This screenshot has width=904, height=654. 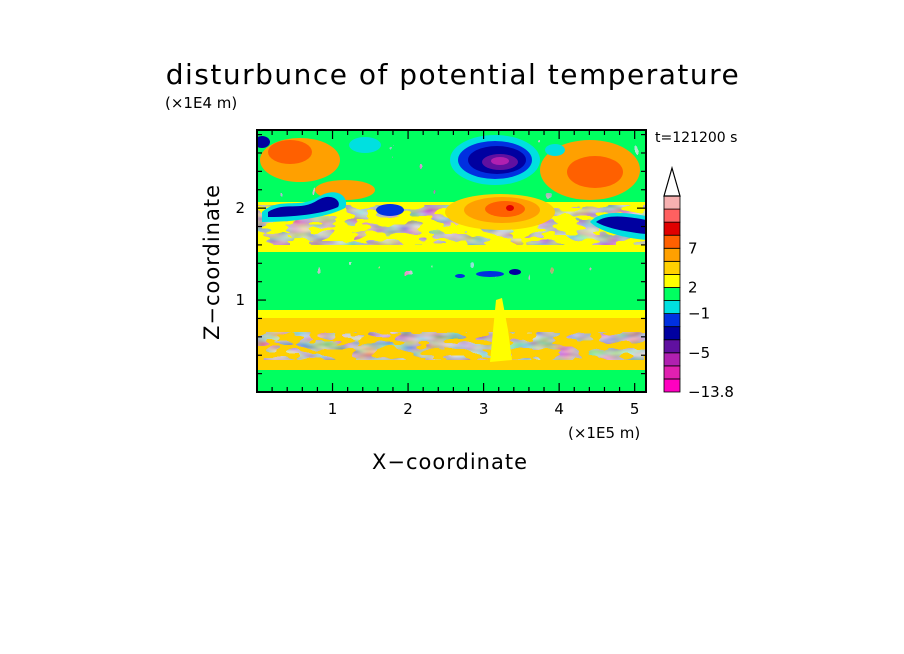 I want to click on x-tick-label: 1, so click(x=333, y=409).